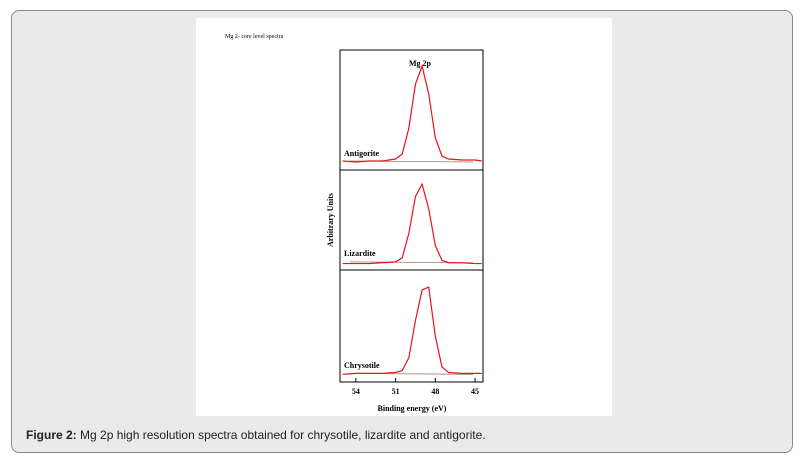 The height and width of the screenshot is (462, 804). Describe the element at coordinates (254, 37) in the screenshot. I see `figure-note: Mg 2- core level spectra` at that location.